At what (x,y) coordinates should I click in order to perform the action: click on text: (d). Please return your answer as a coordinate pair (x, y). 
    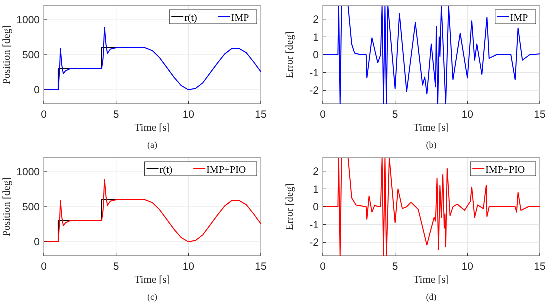
    Looking at the image, I should click on (431, 297).